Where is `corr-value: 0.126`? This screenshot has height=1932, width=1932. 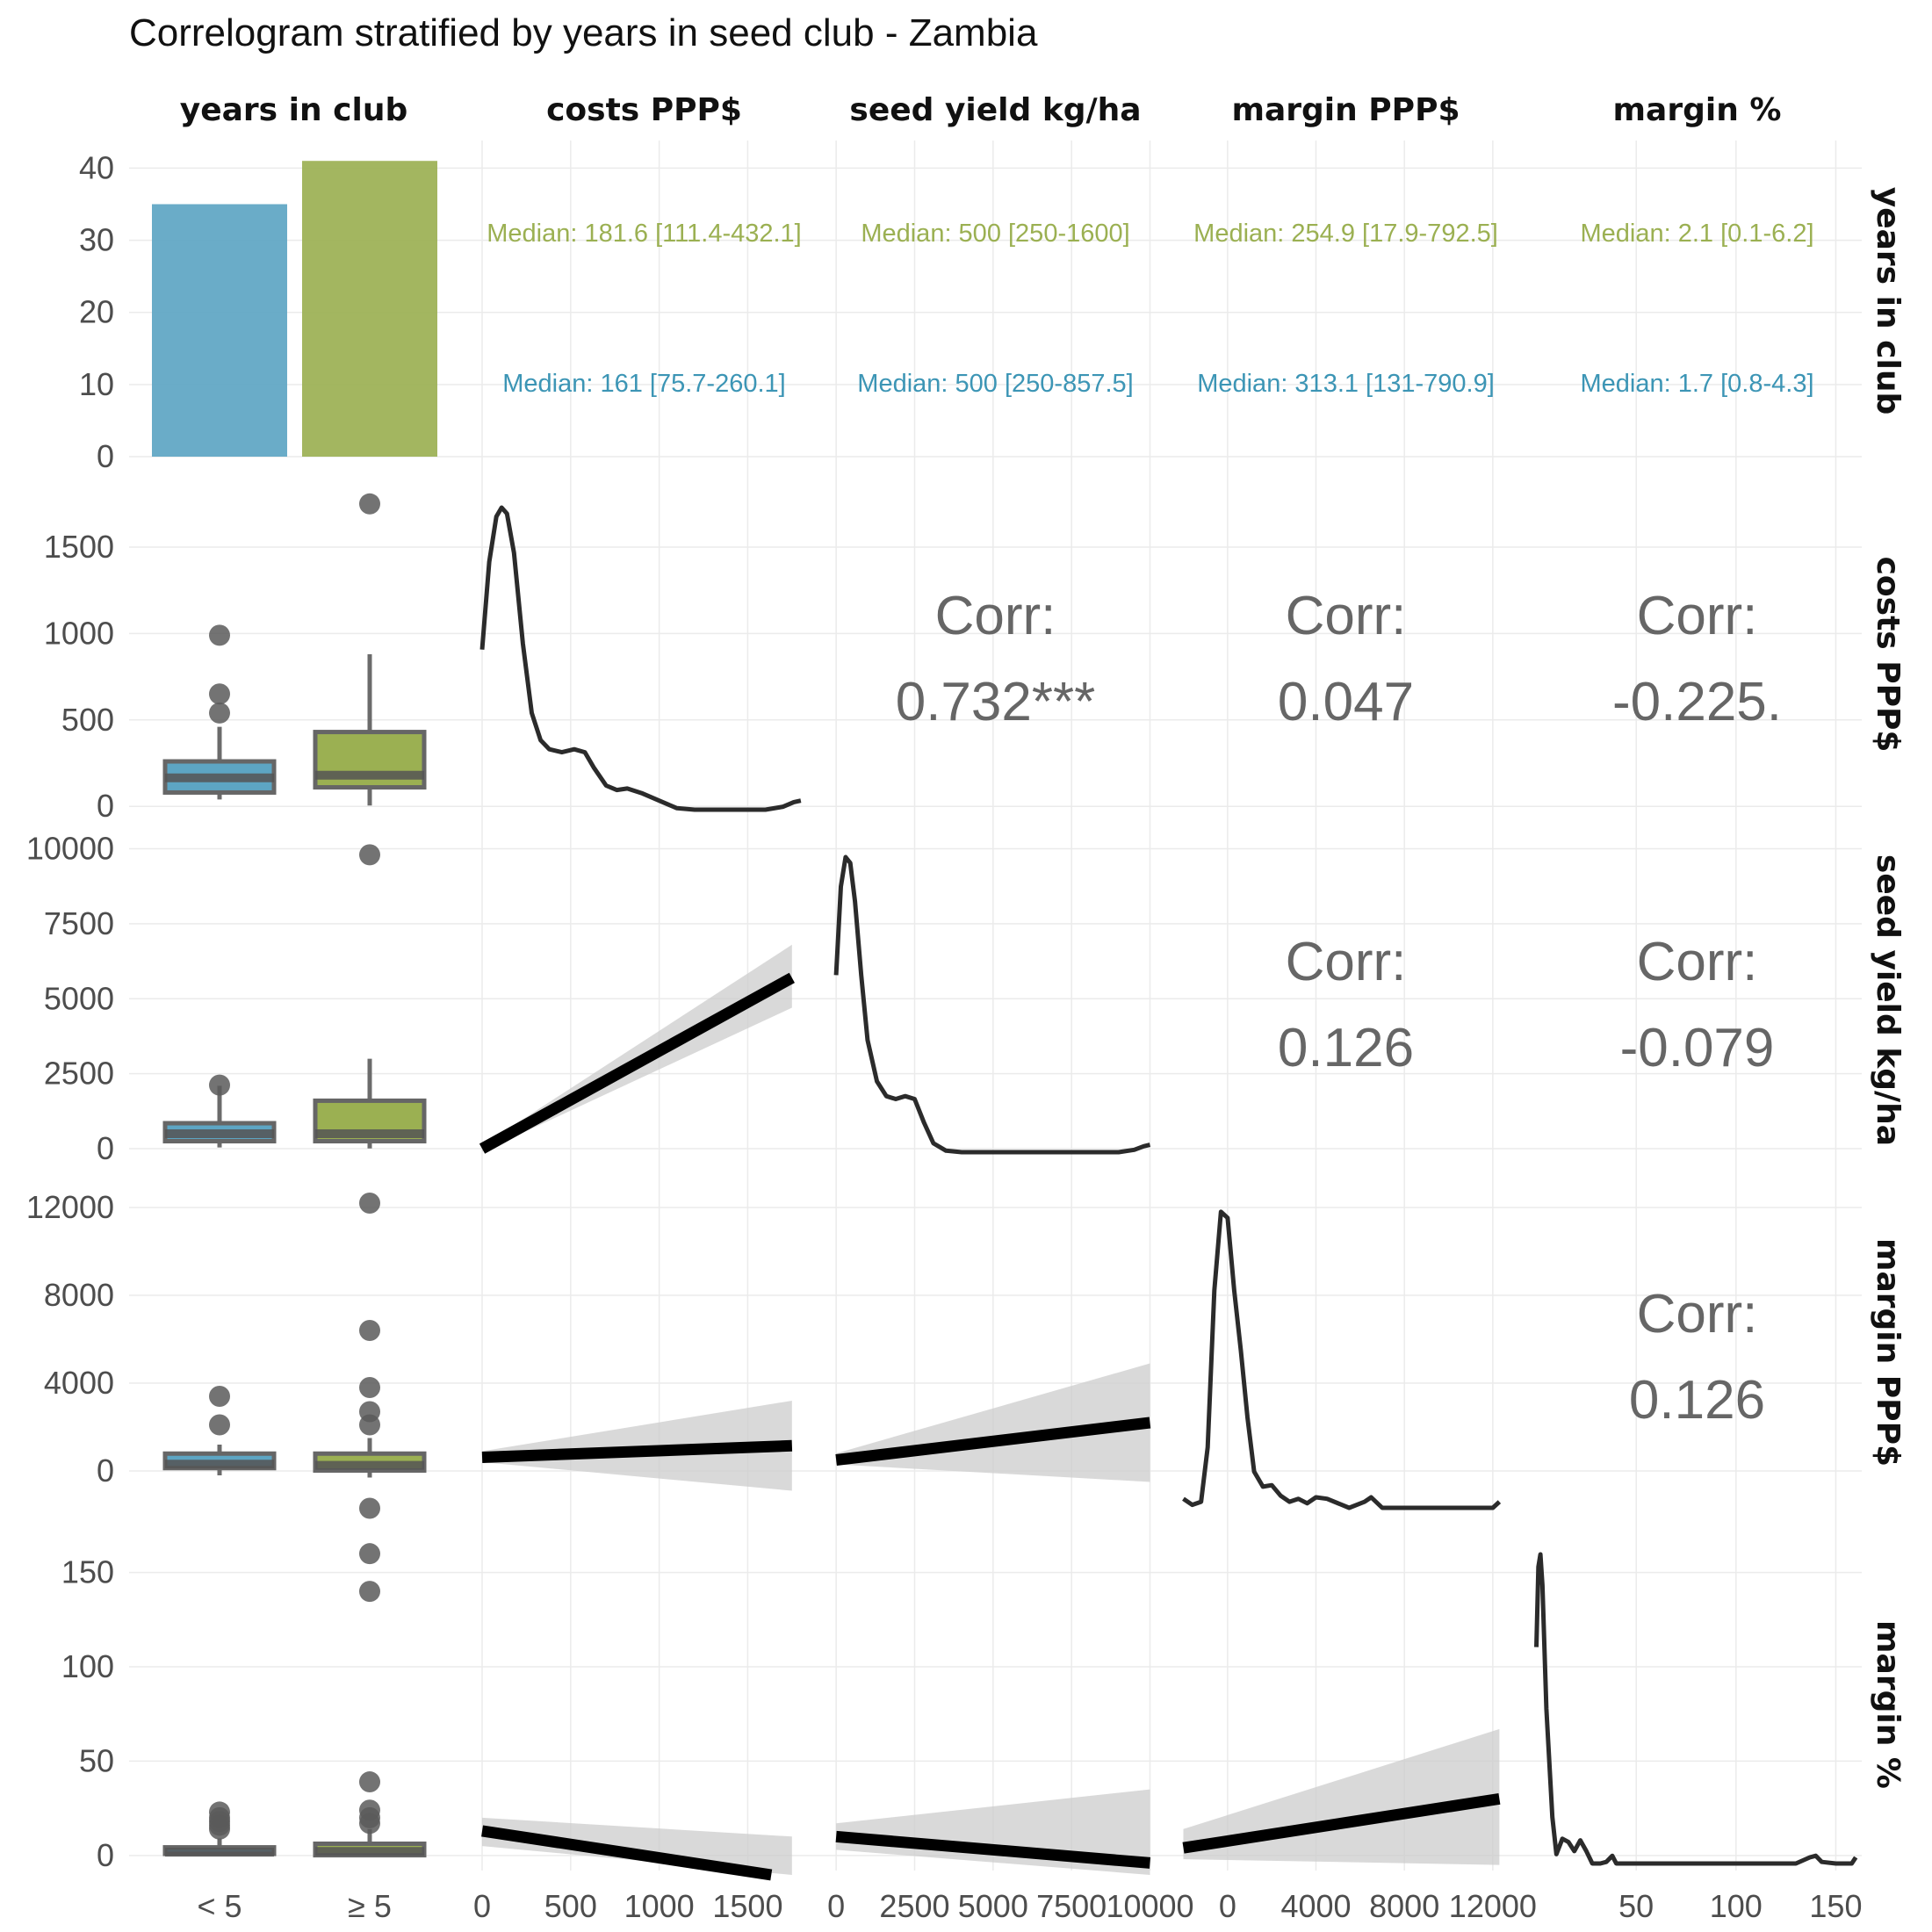
corr-value: 0.126 is located at coordinates (1346, 1048).